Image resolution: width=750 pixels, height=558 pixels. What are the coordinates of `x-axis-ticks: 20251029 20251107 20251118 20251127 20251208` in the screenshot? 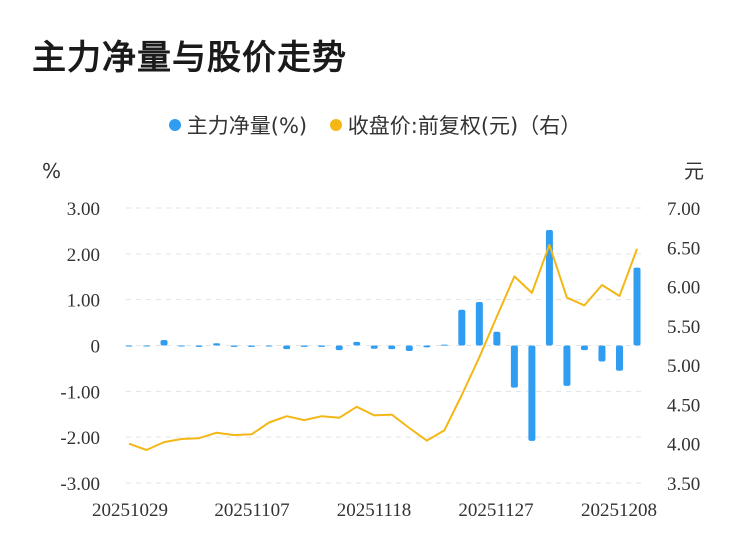 It's located at (374, 510).